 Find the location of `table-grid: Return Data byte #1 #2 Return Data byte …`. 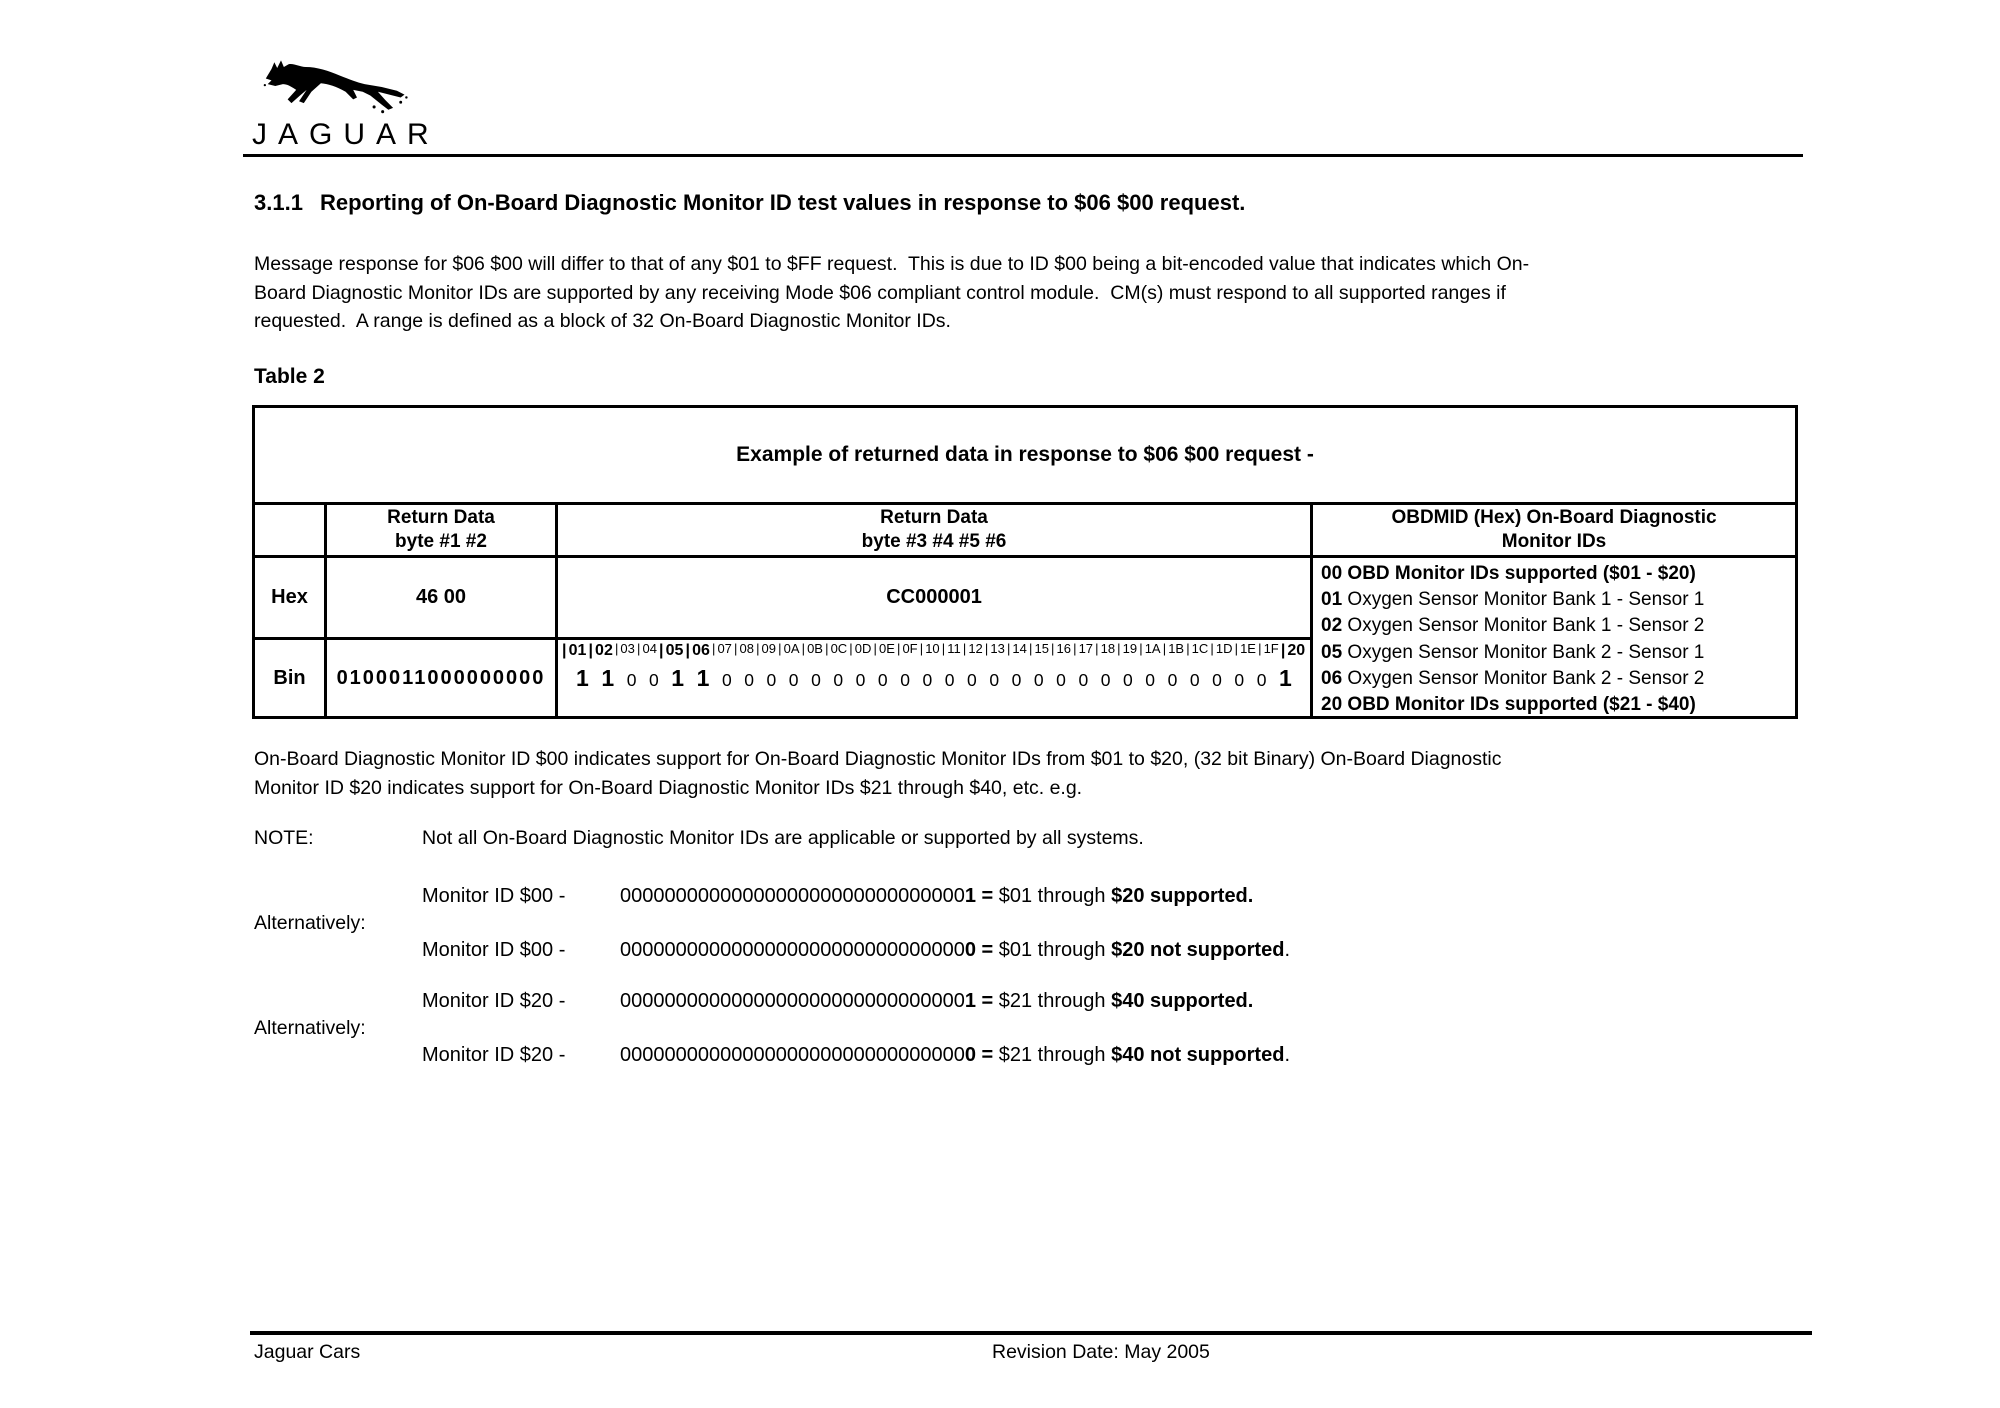

table-grid: Return Data byte #1 #2 Return Data byte … is located at coordinates (1025, 610).